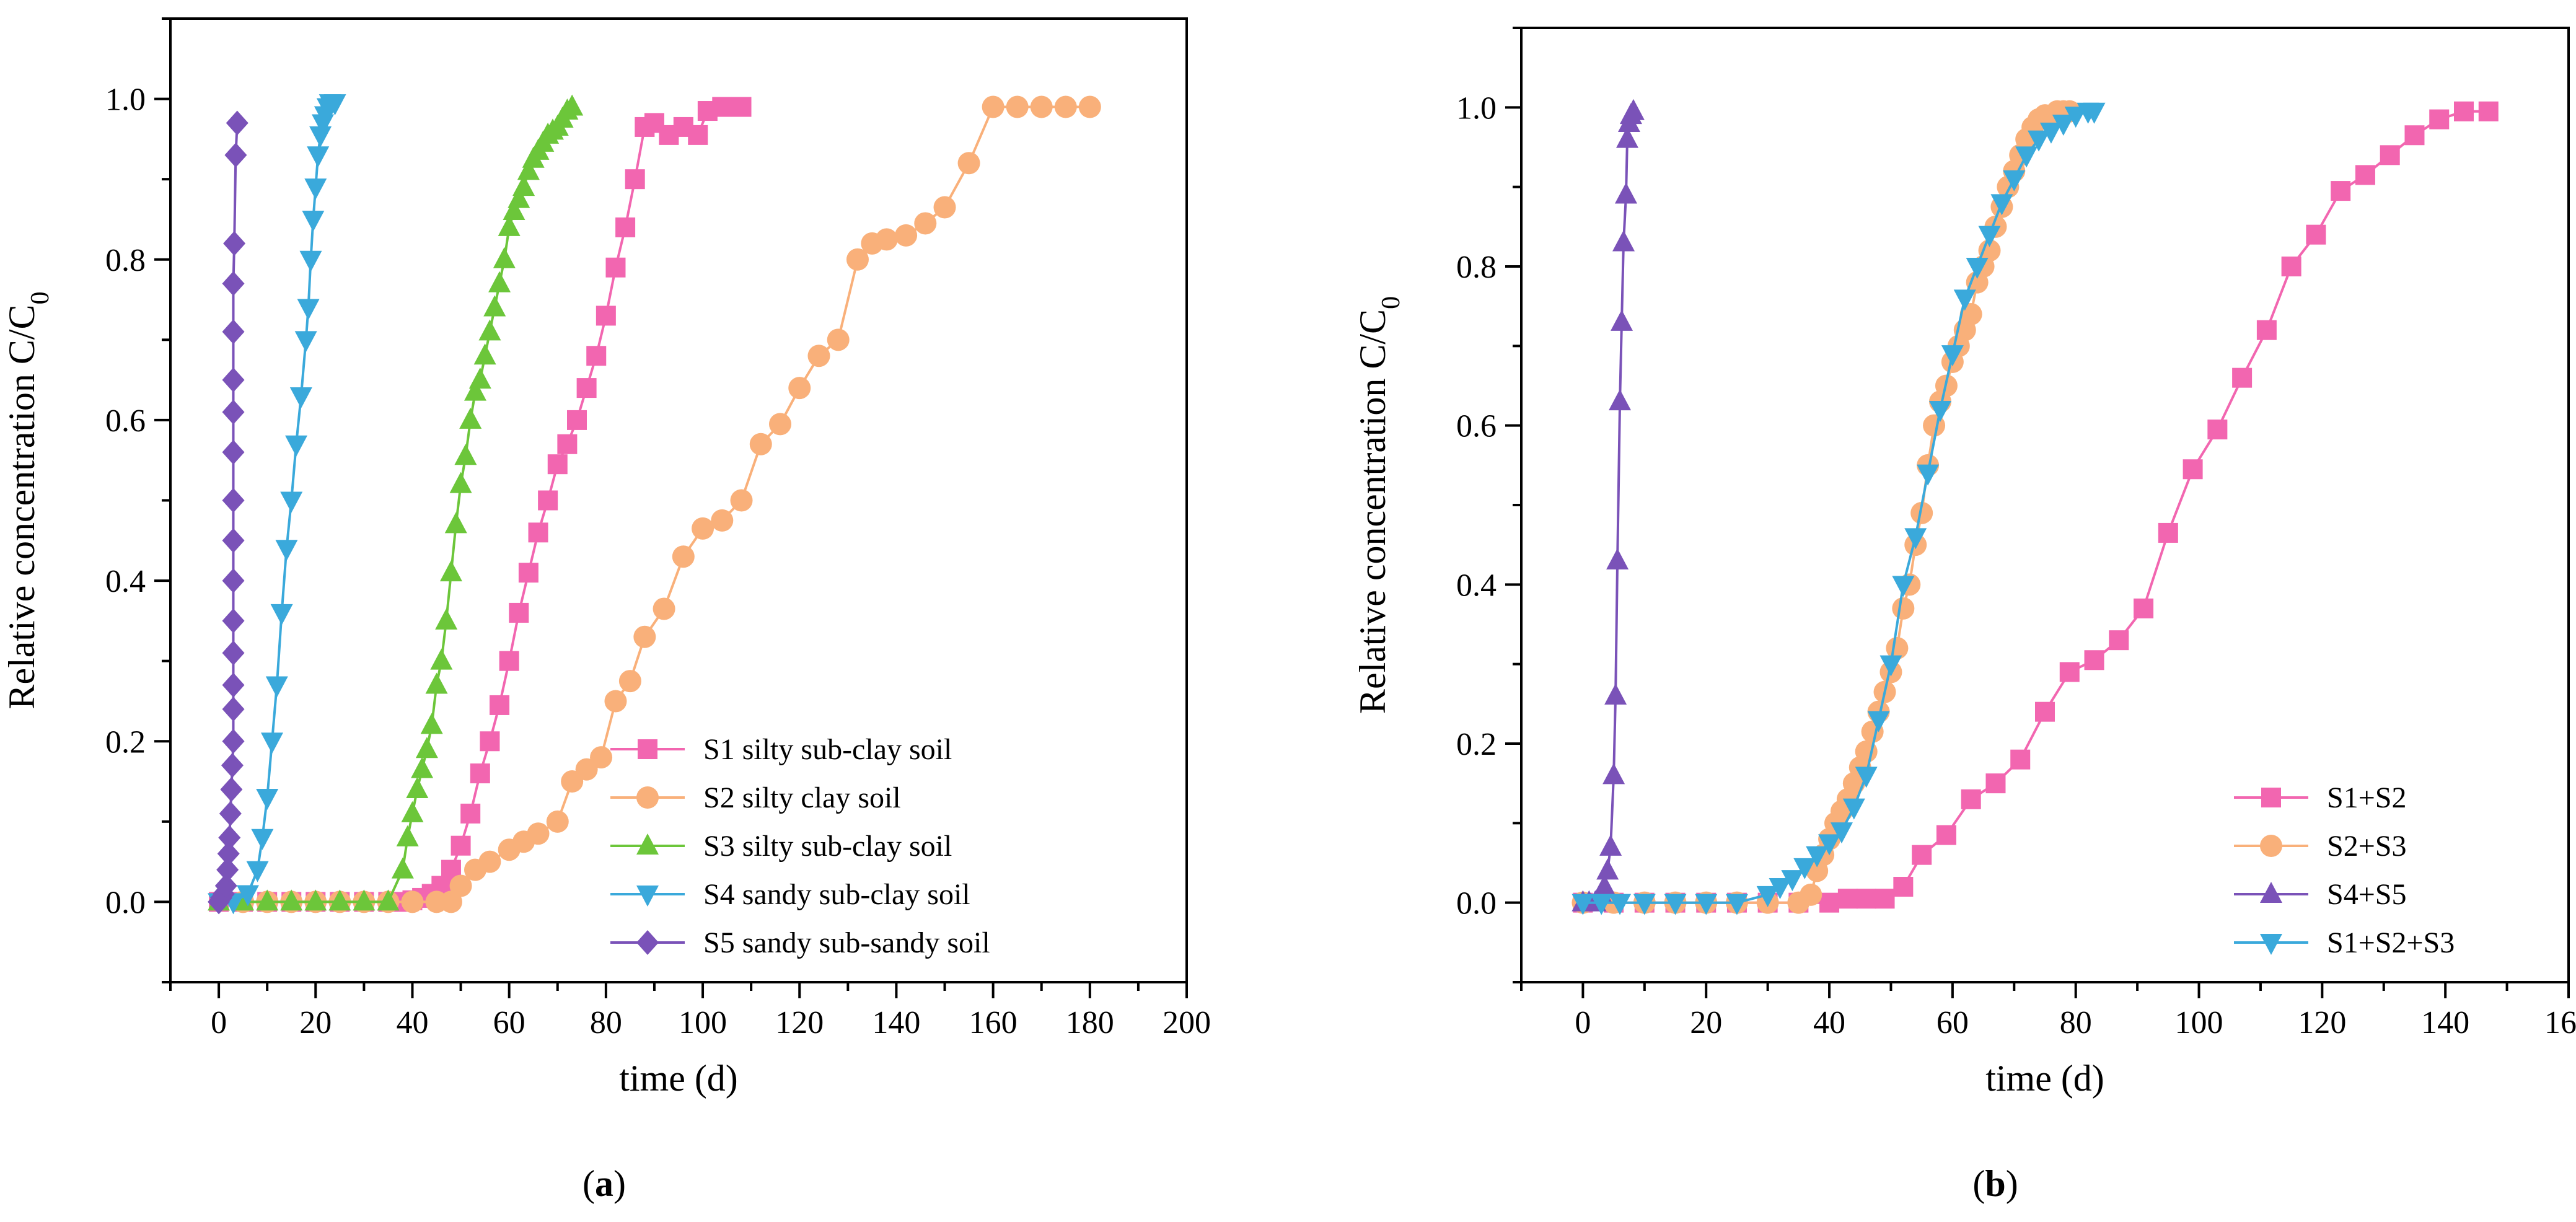  I want to click on y-tick-label-a: 0.6, so click(125, 421).